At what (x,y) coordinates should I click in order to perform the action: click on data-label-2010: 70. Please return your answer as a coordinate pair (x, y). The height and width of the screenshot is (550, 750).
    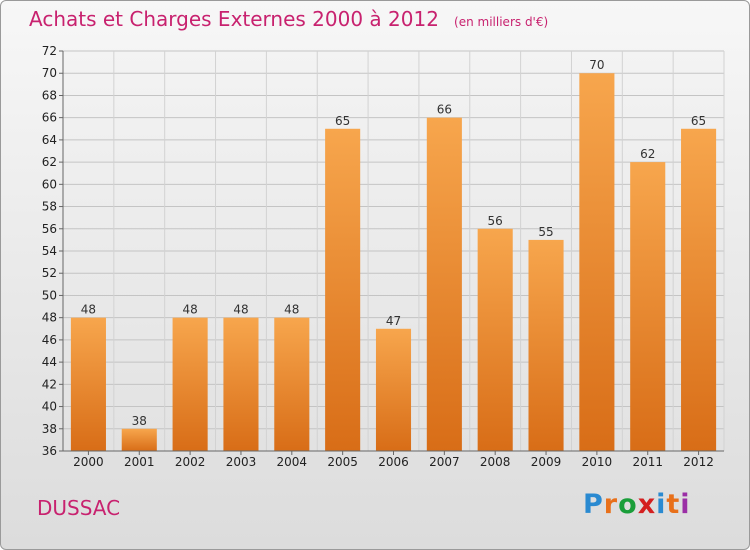
    Looking at the image, I should click on (596, 65).